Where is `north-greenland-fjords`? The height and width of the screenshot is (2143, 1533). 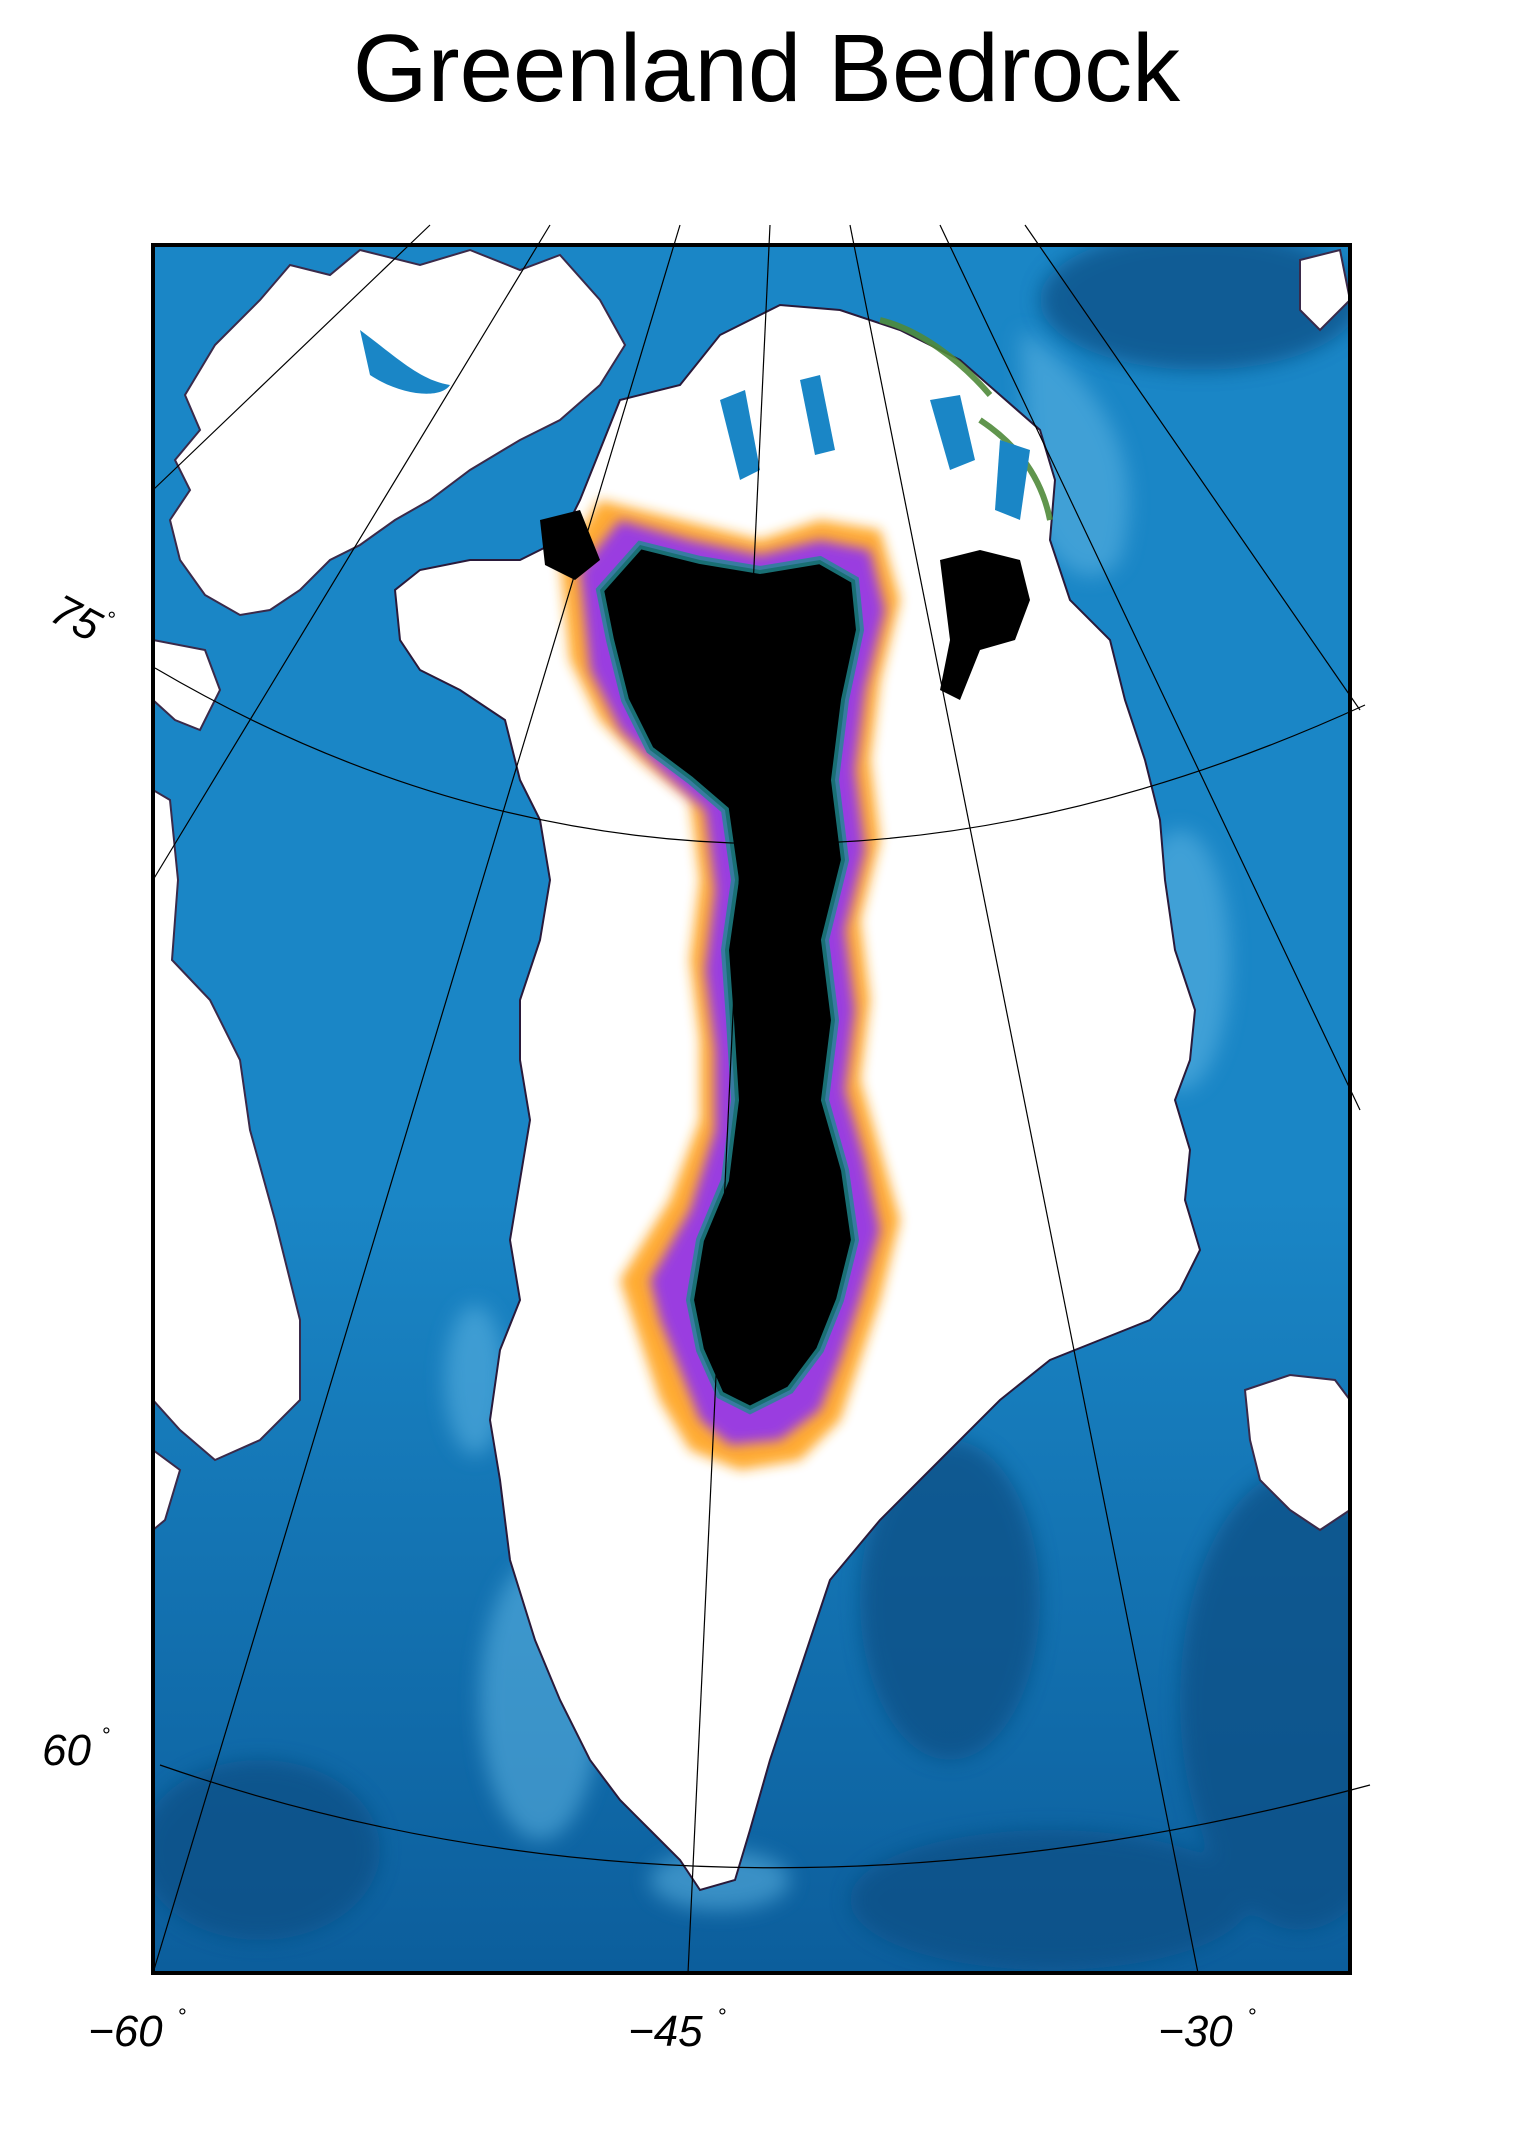
north-greenland-fjords is located at coordinates (875, 447).